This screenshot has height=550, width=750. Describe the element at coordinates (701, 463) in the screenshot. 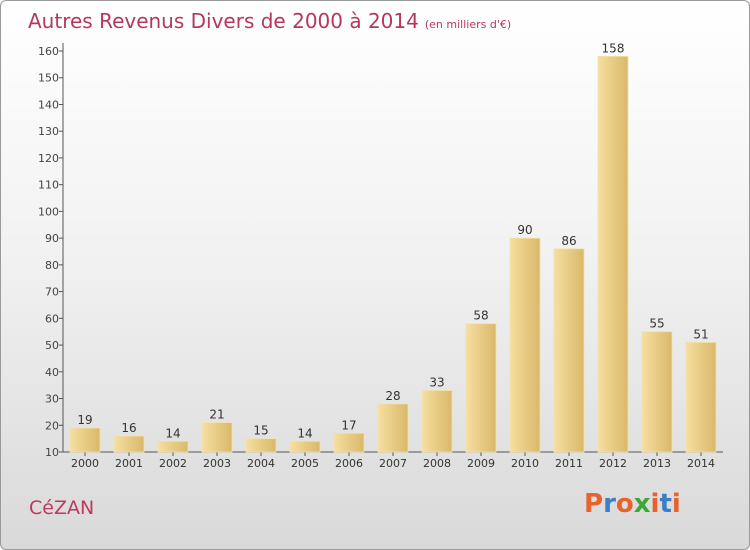

I see `x-tick-label: 2014` at that location.